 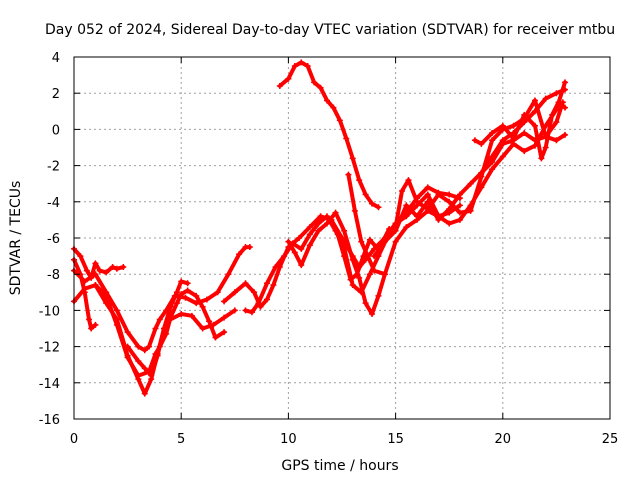 I want to click on y-tick-label: -16, so click(x=49, y=420).